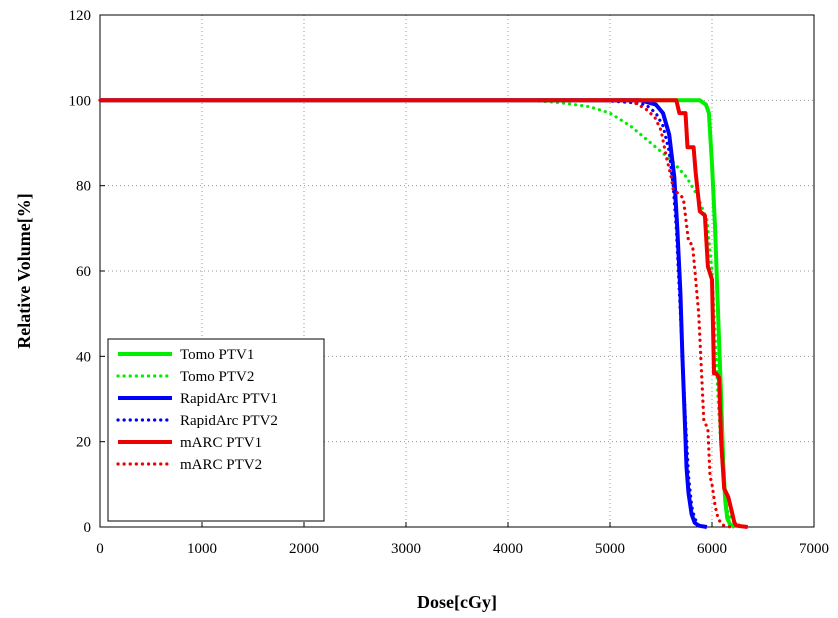 The width and height of the screenshot is (838, 618). I want to click on y-tick-label: 100, so click(80, 101).